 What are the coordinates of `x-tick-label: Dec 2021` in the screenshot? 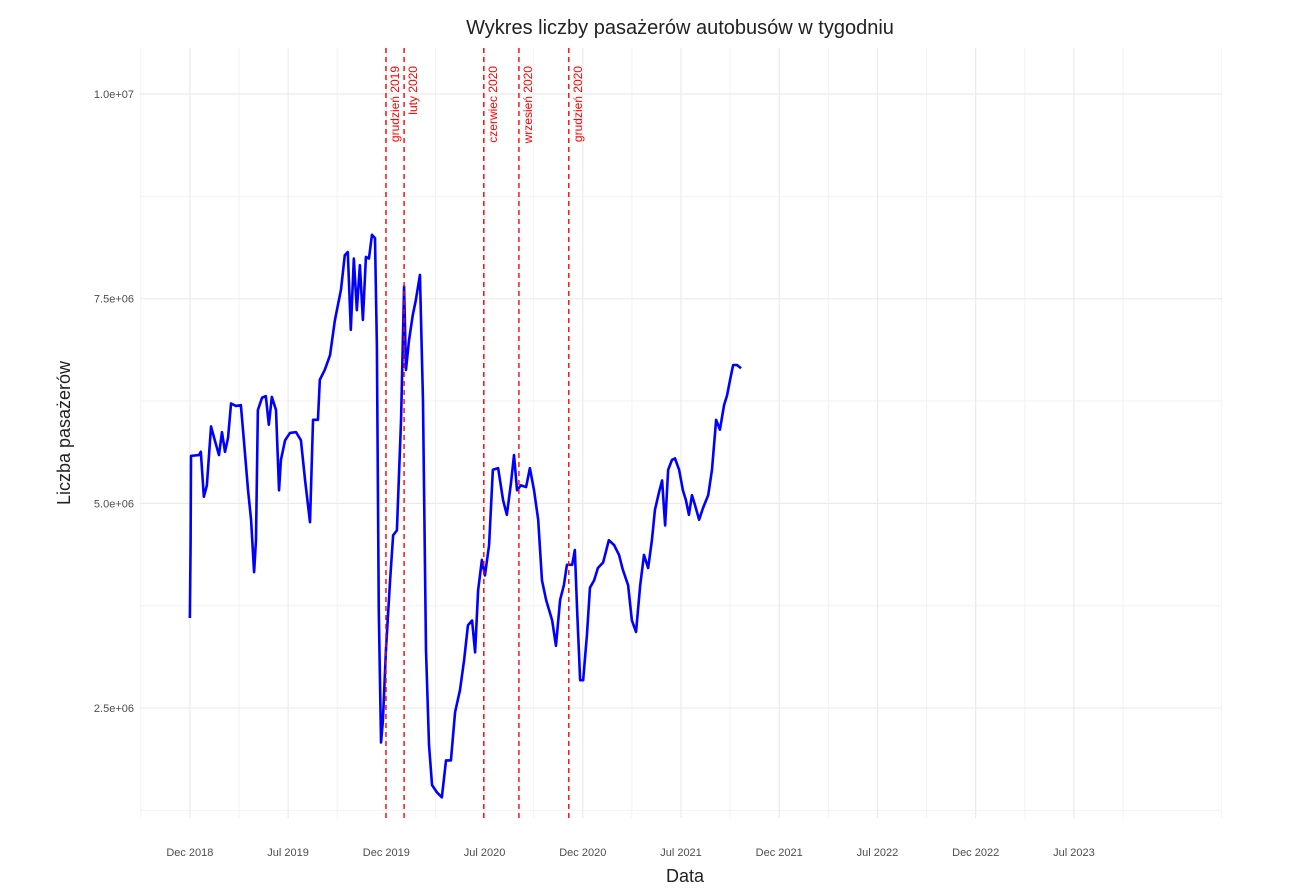 It's located at (779, 853).